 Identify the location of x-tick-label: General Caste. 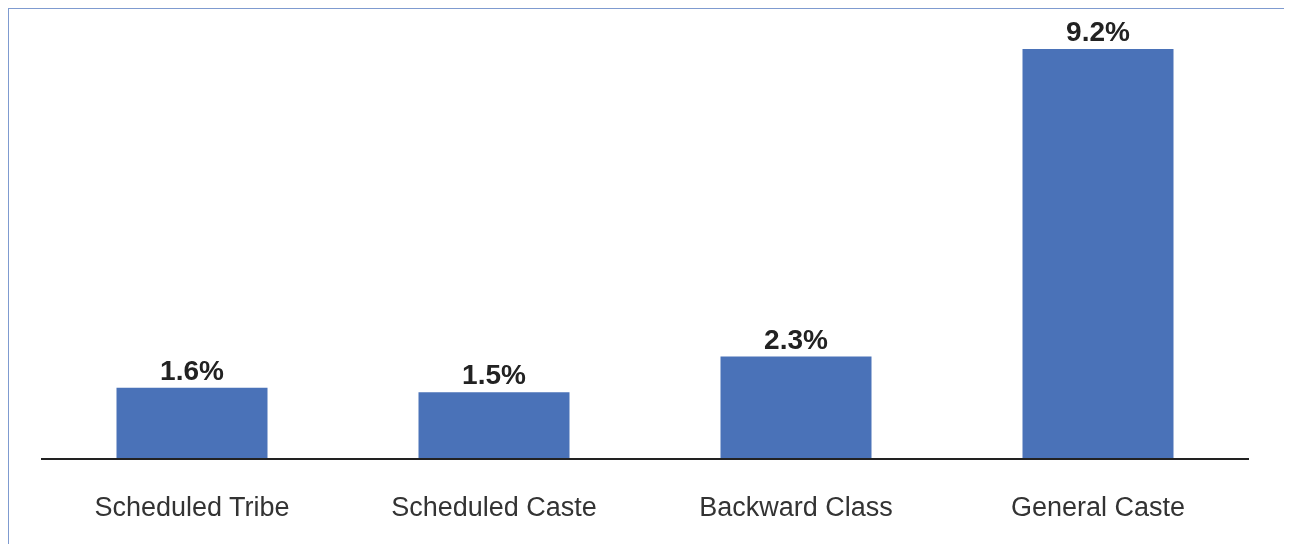
(1098, 507).